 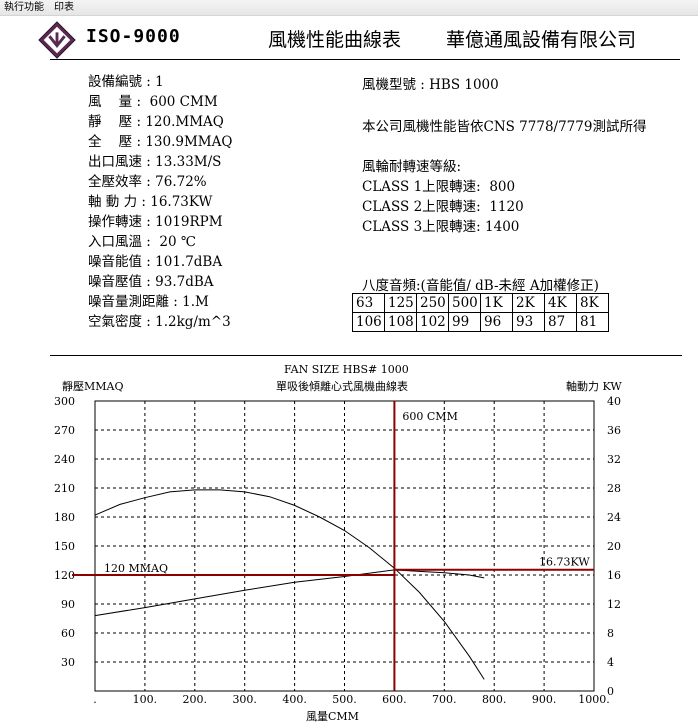 What do you see at coordinates (342, 386) in the screenshot?
I see `chart-subtitle: 單吸後傾離心式風機曲線表` at bounding box center [342, 386].